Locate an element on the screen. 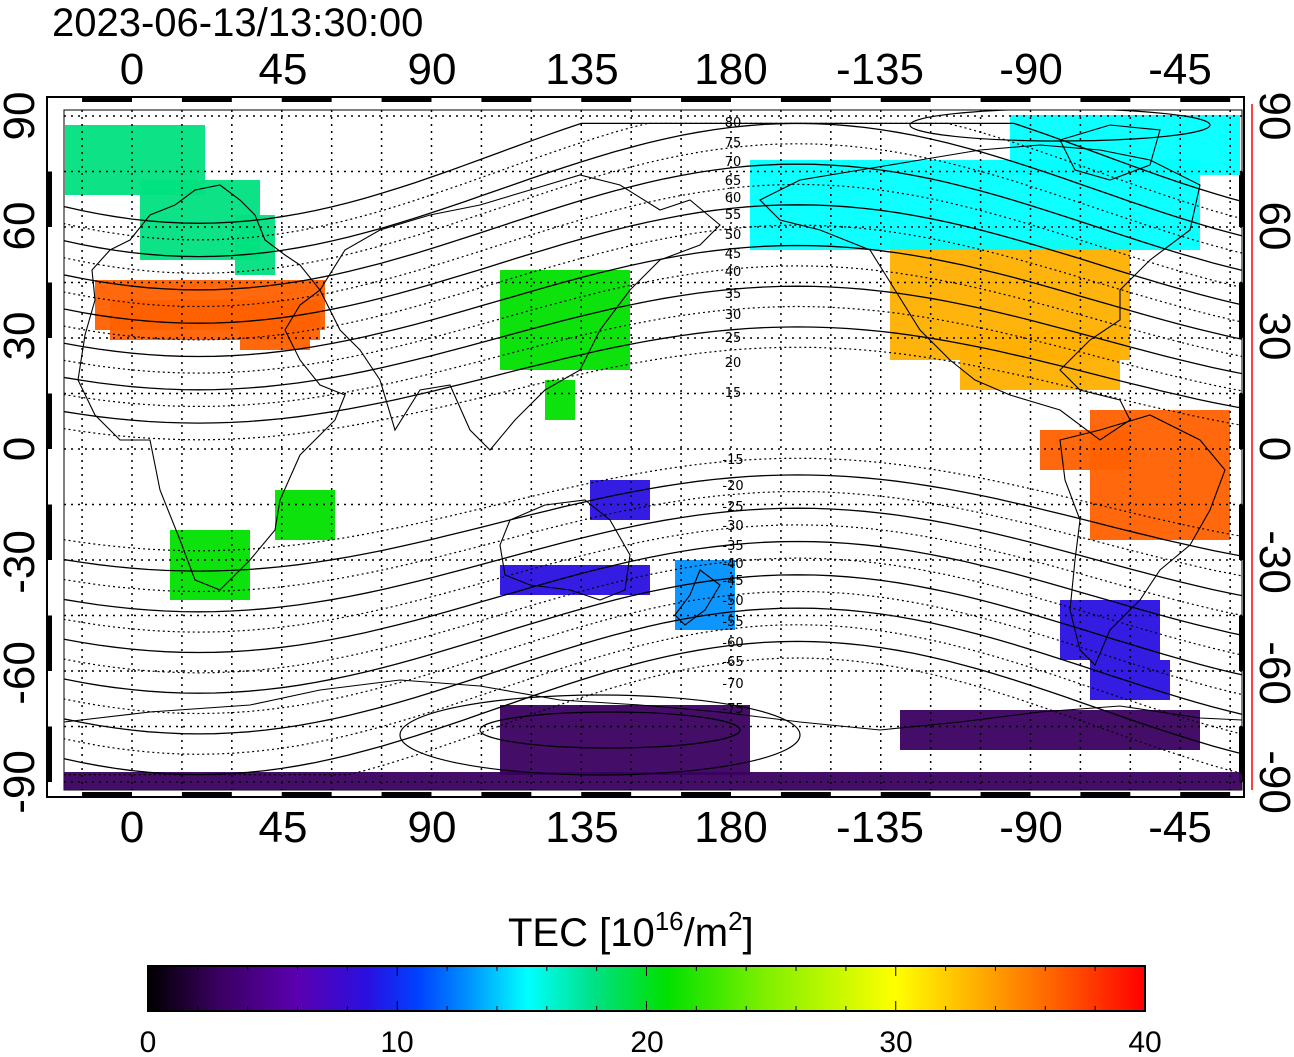 The image size is (1294, 1057). maglat-label: -60 is located at coordinates (732, 643).